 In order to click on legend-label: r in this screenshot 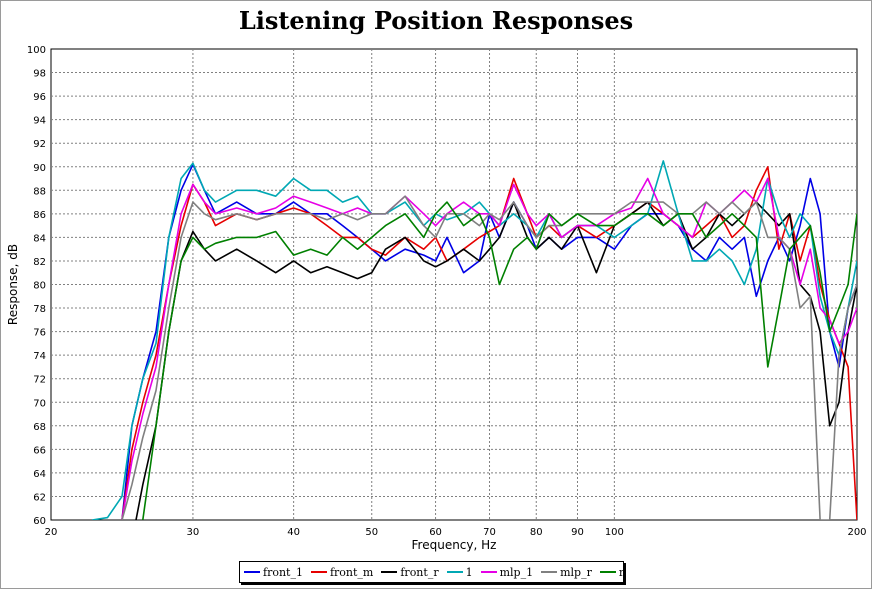, I will do `click(621, 572)`.